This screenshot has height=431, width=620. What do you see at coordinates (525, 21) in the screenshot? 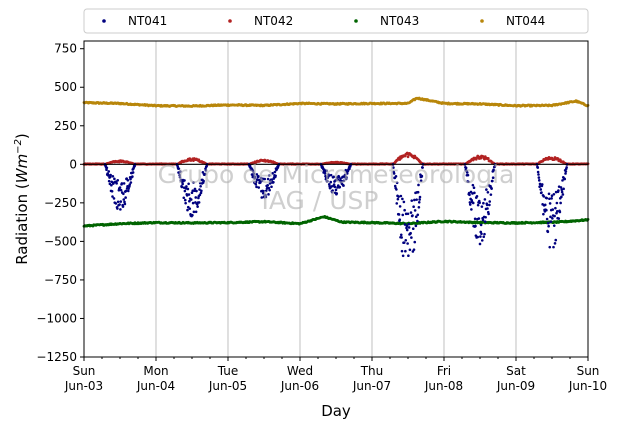
I see `legend-label-NT044: NT044` at bounding box center [525, 21].